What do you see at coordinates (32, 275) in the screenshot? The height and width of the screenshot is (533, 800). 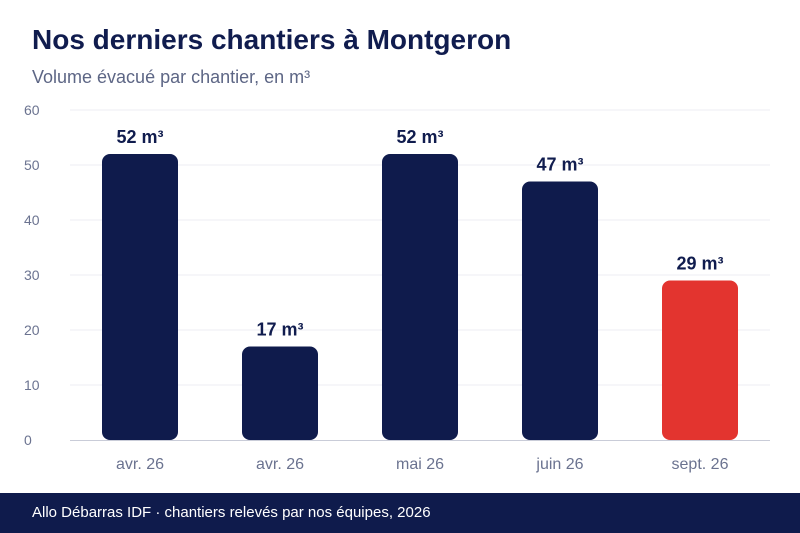 I see `y-tick-label: 30` at bounding box center [32, 275].